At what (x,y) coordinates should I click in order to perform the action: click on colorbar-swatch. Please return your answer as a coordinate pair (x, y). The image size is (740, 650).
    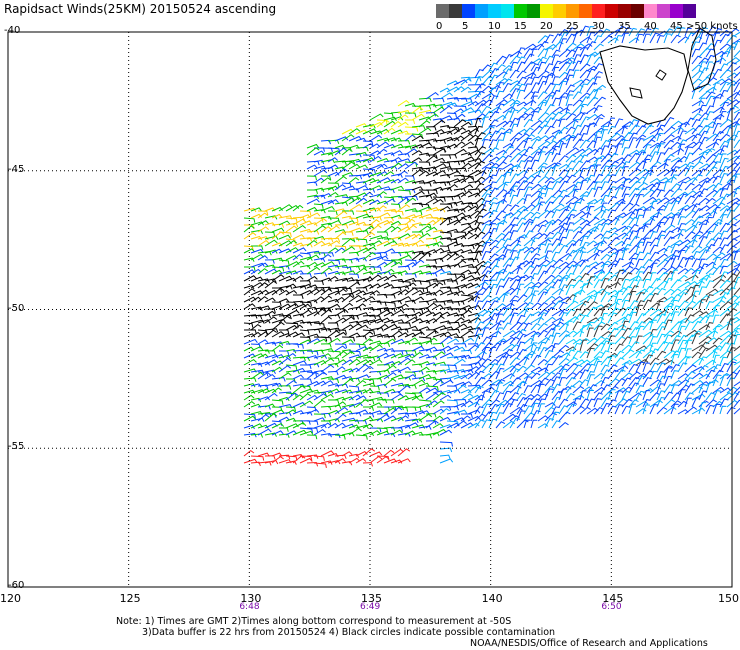
    Looking at the image, I should click on (559, 11).